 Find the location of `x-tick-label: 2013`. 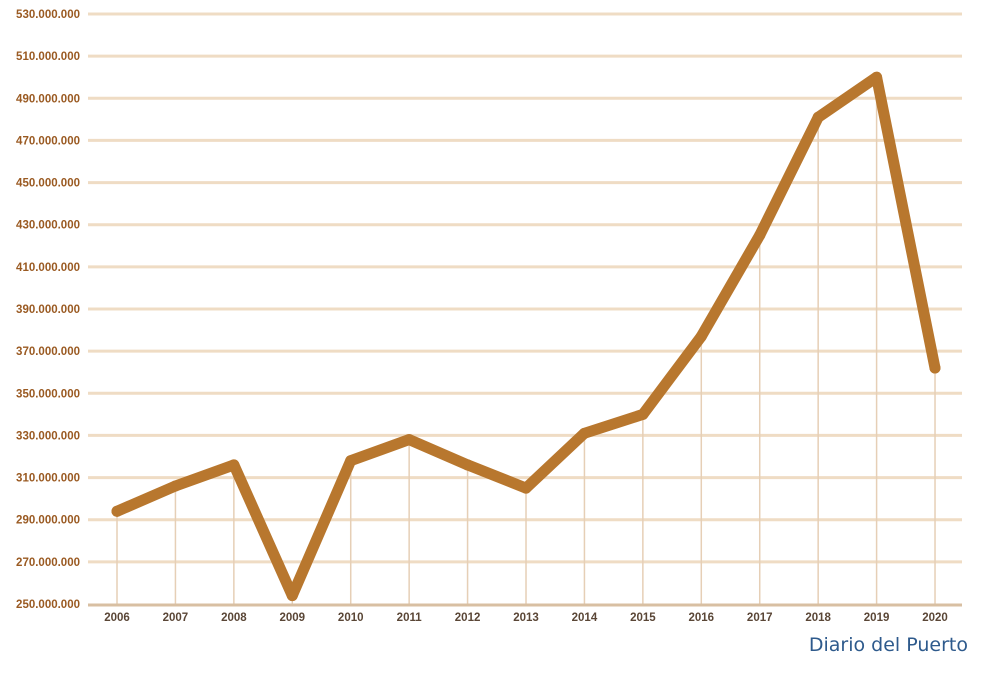

x-tick-label: 2013 is located at coordinates (526, 618).